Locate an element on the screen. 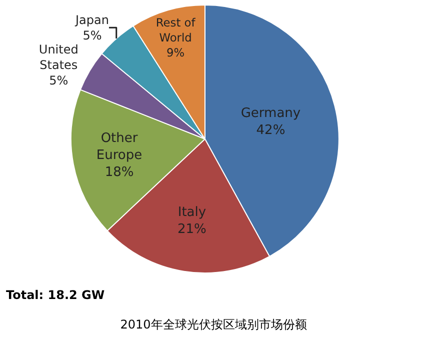  slice-label: Japan is located at coordinates (91, 19).